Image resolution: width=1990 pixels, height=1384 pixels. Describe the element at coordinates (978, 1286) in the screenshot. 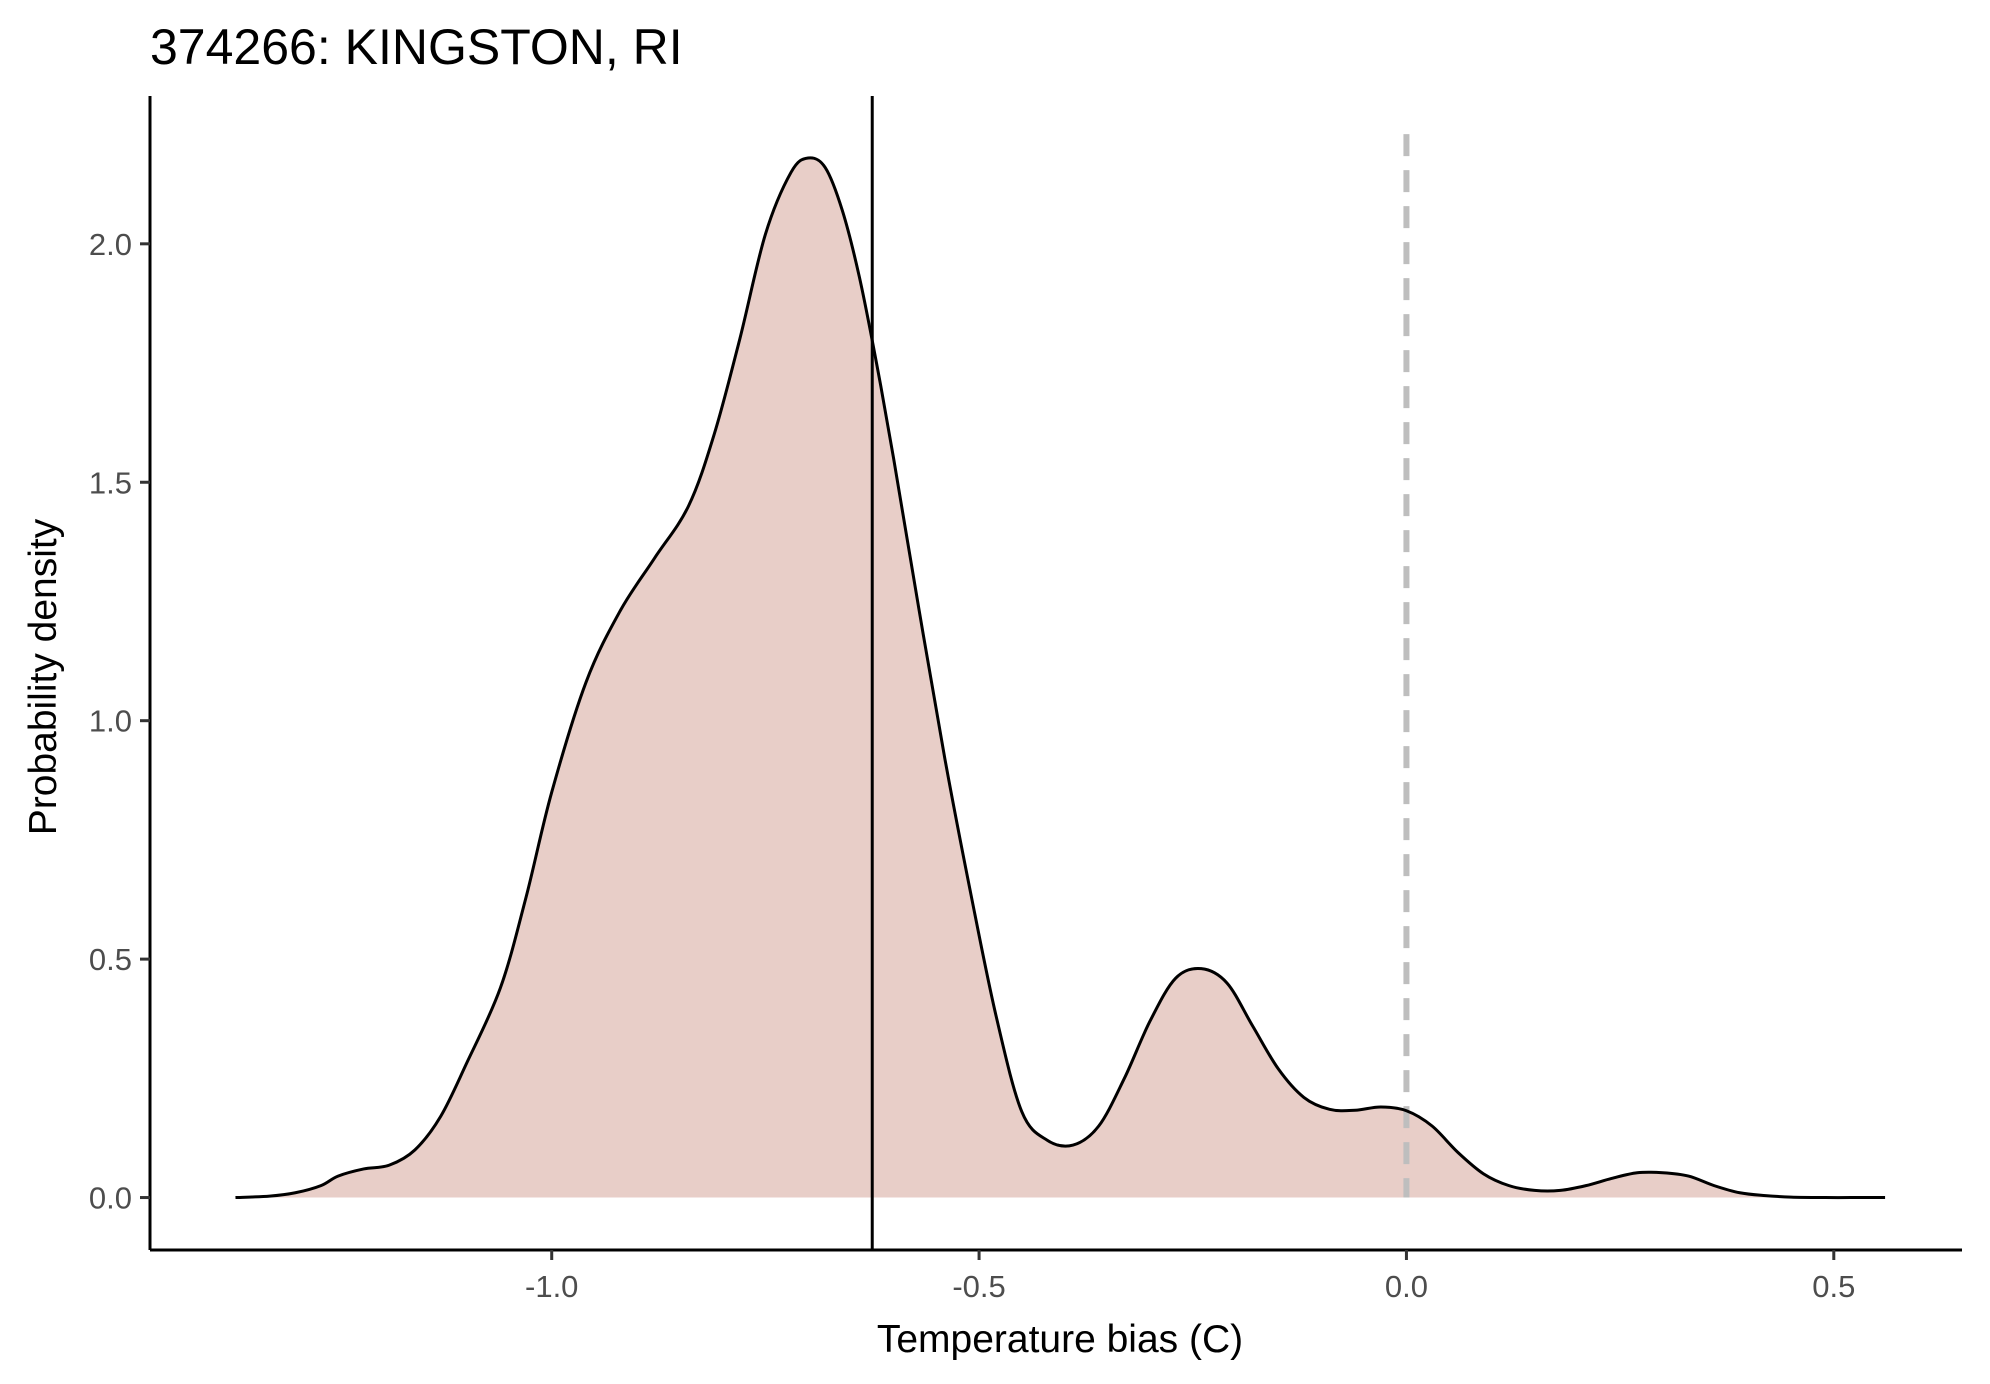

I see `x-tick-label: -0.5` at that location.